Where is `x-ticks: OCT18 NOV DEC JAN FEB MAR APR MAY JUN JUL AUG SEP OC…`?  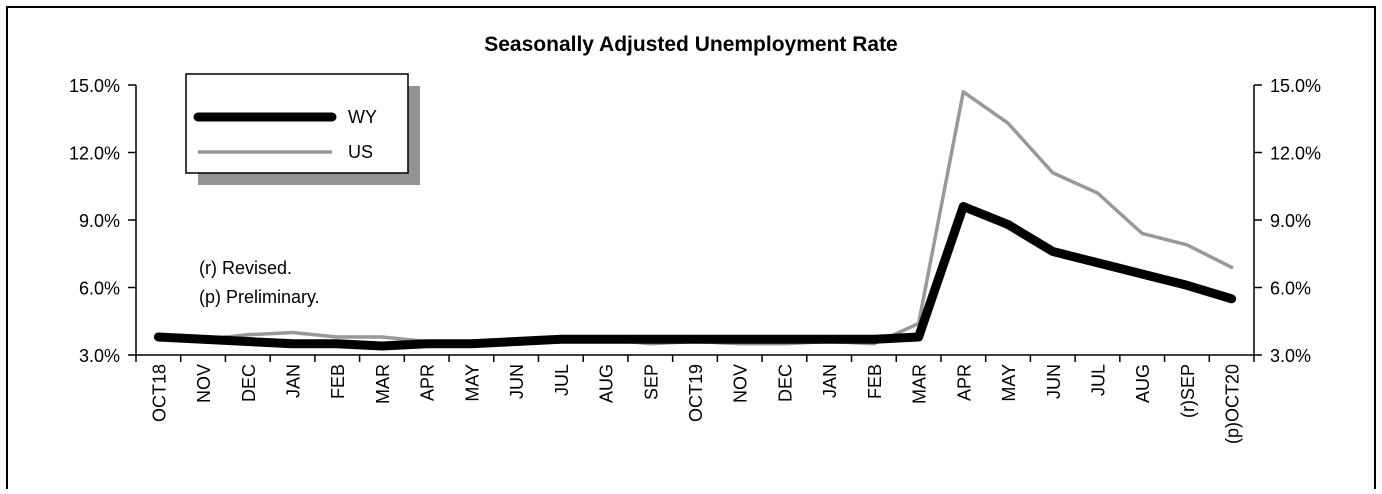 x-ticks: OCT18 NOV DEC JAN FEB MAR APR MAY JUN JUL AUG SEP OC… is located at coordinates (695, 399).